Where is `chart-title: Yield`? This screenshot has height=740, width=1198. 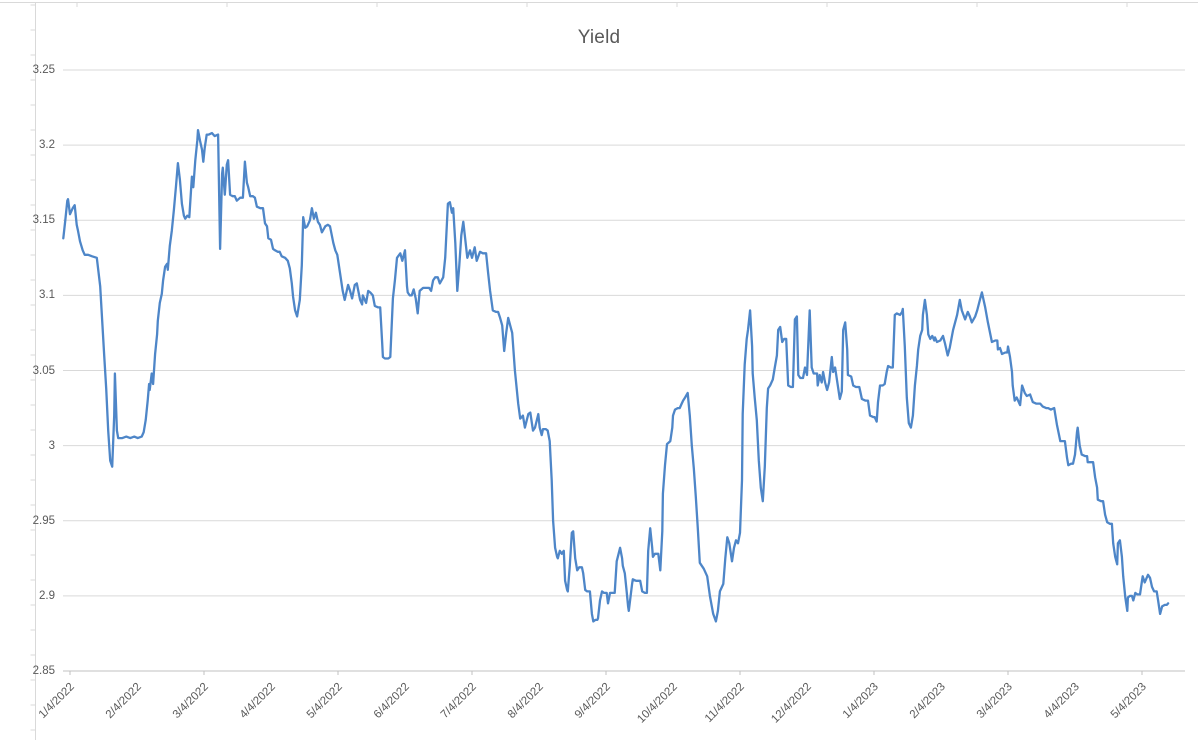 chart-title: Yield is located at coordinates (599, 37).